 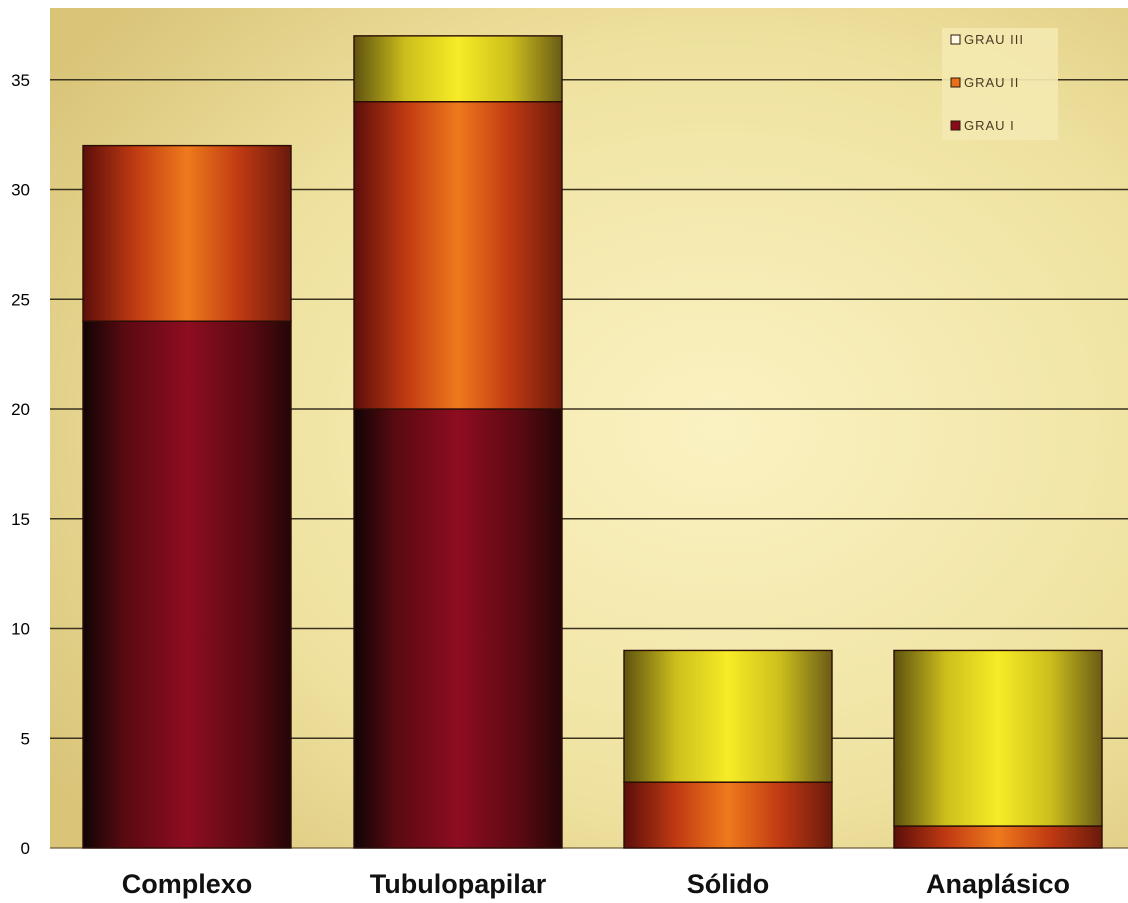 I want to click on y-axis-tick-labels: 0 5 10 15 20 25 30 35, so click(x=20, y=464).